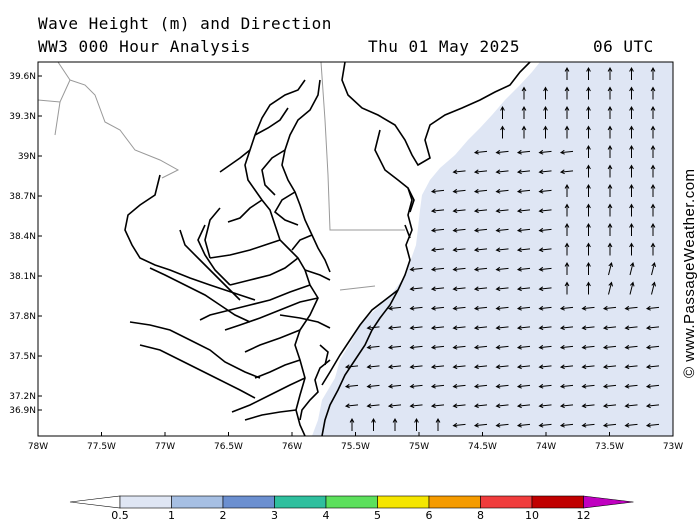 The image size is (700, 525). Describe the element at coordinates (608, 502) in the screenshot. I see `colorbar-high-arrow` at that location.